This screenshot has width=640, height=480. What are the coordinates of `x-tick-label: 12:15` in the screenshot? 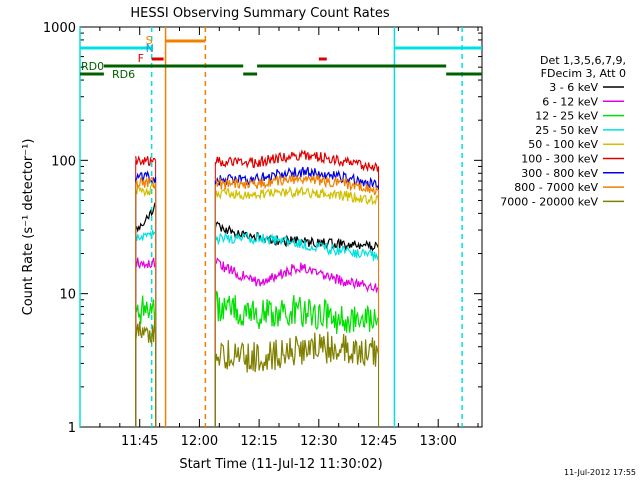 It's located at (258, 441).